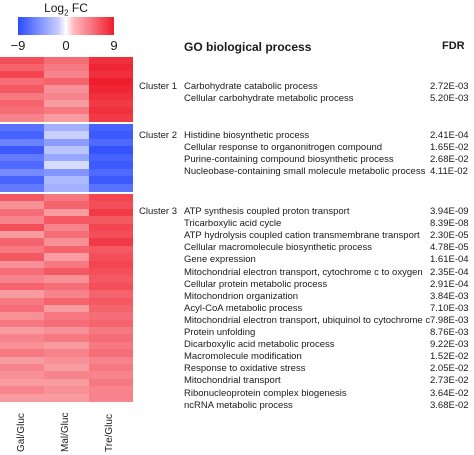 This screenshot has height=455, width=474. Describe the element at coordinates (449, 345) in the screenshot. I see `fdr-value: 9.22E-03` at that location.